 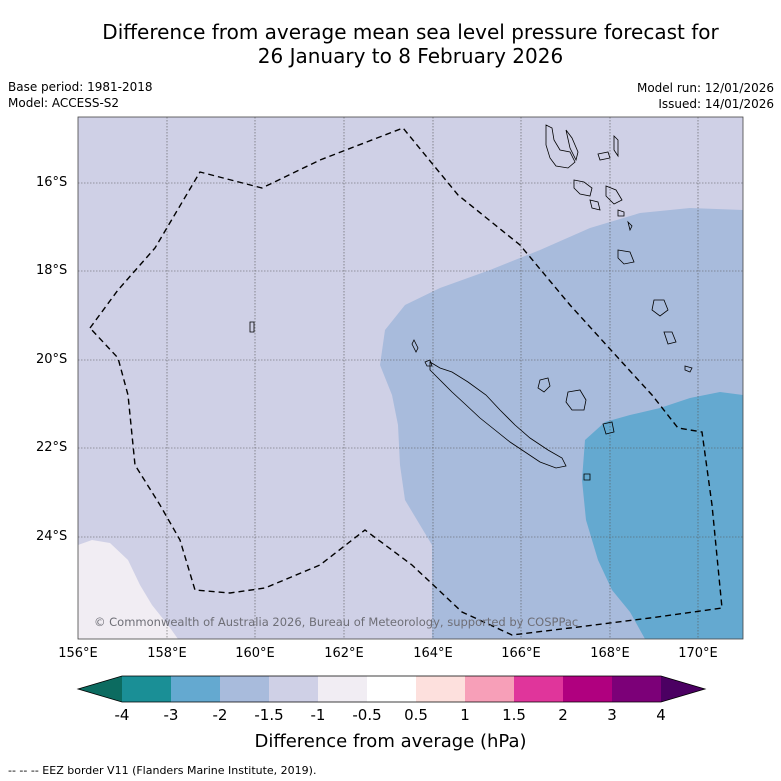 What do you see at coordinates (698, 653) in the screenshot?
I see `lon-label-170e: 170°E` at bounding box center [698, 653].